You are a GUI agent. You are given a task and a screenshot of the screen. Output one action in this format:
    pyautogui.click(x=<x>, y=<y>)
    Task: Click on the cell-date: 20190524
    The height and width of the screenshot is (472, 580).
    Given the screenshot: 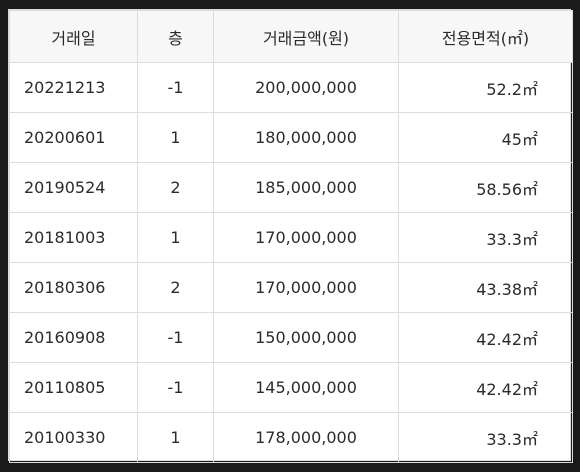 What is the action you would take?
    pyautogui.click(x=73, y=187)
    